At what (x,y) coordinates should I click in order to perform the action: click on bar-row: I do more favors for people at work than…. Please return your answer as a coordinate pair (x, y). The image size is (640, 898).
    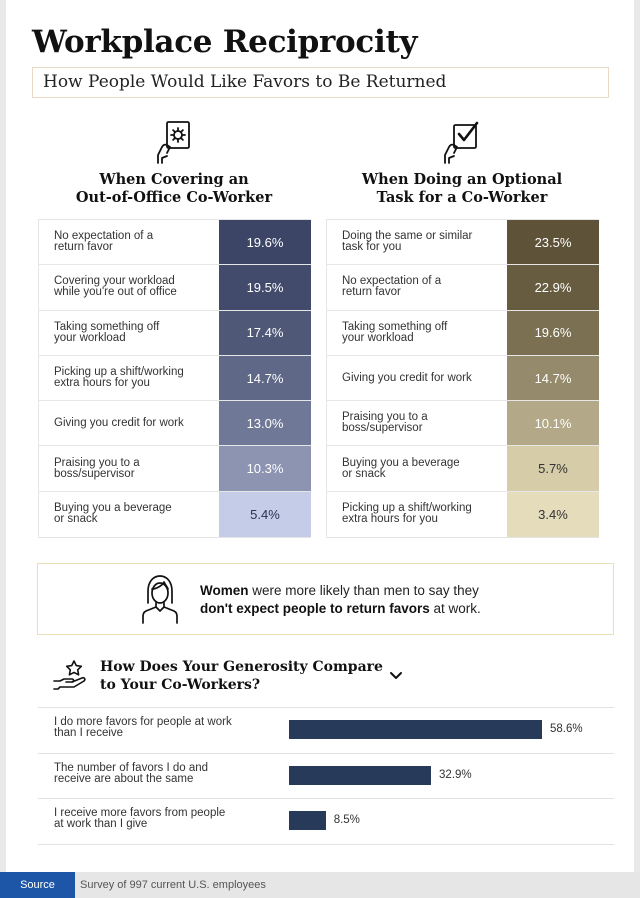
    Looking at the image, I should click on (326, 731).